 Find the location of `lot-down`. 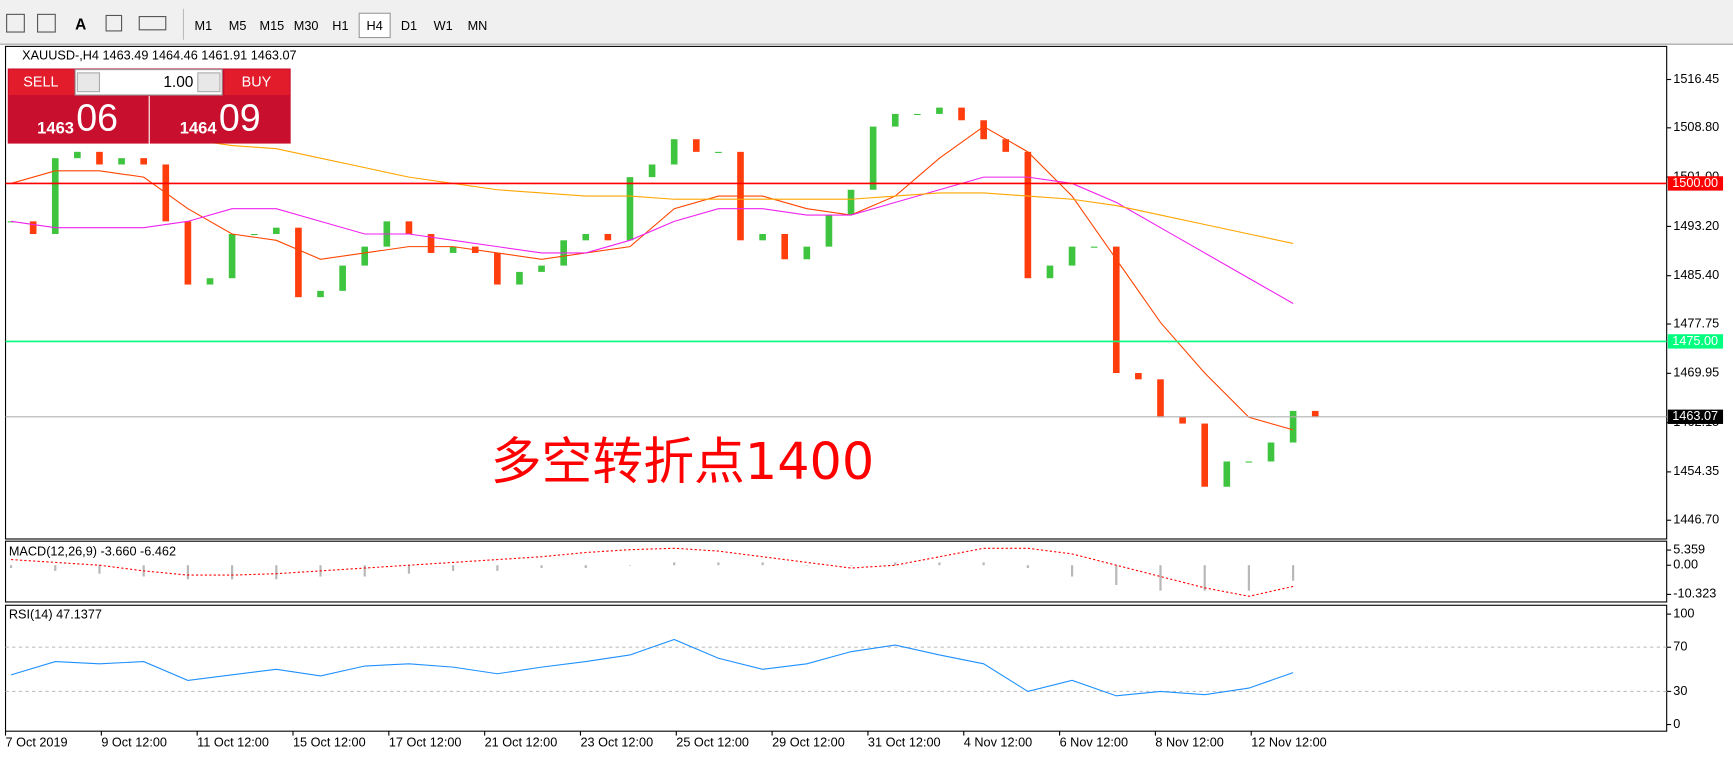

lot-down is located at coordinates (88, 82).